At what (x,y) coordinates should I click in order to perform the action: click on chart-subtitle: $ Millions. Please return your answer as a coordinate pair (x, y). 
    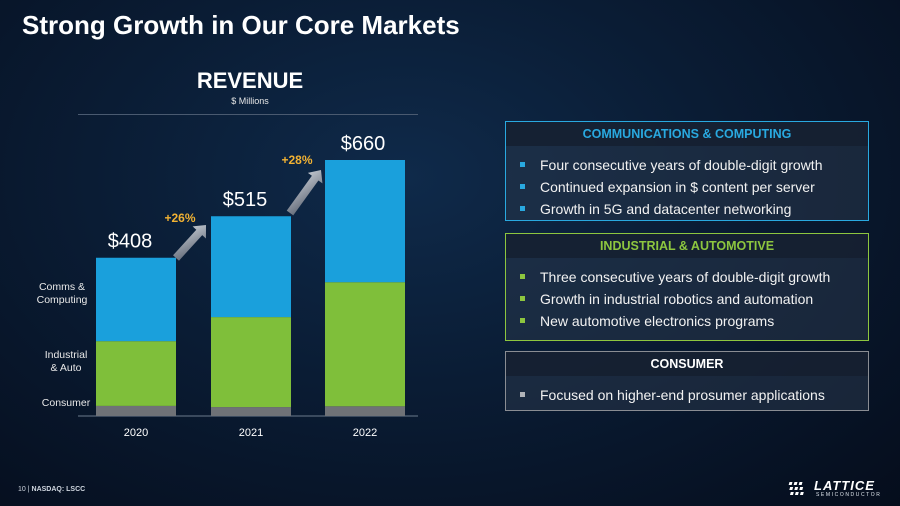
    Looking at the image, I should click on (250, 101).